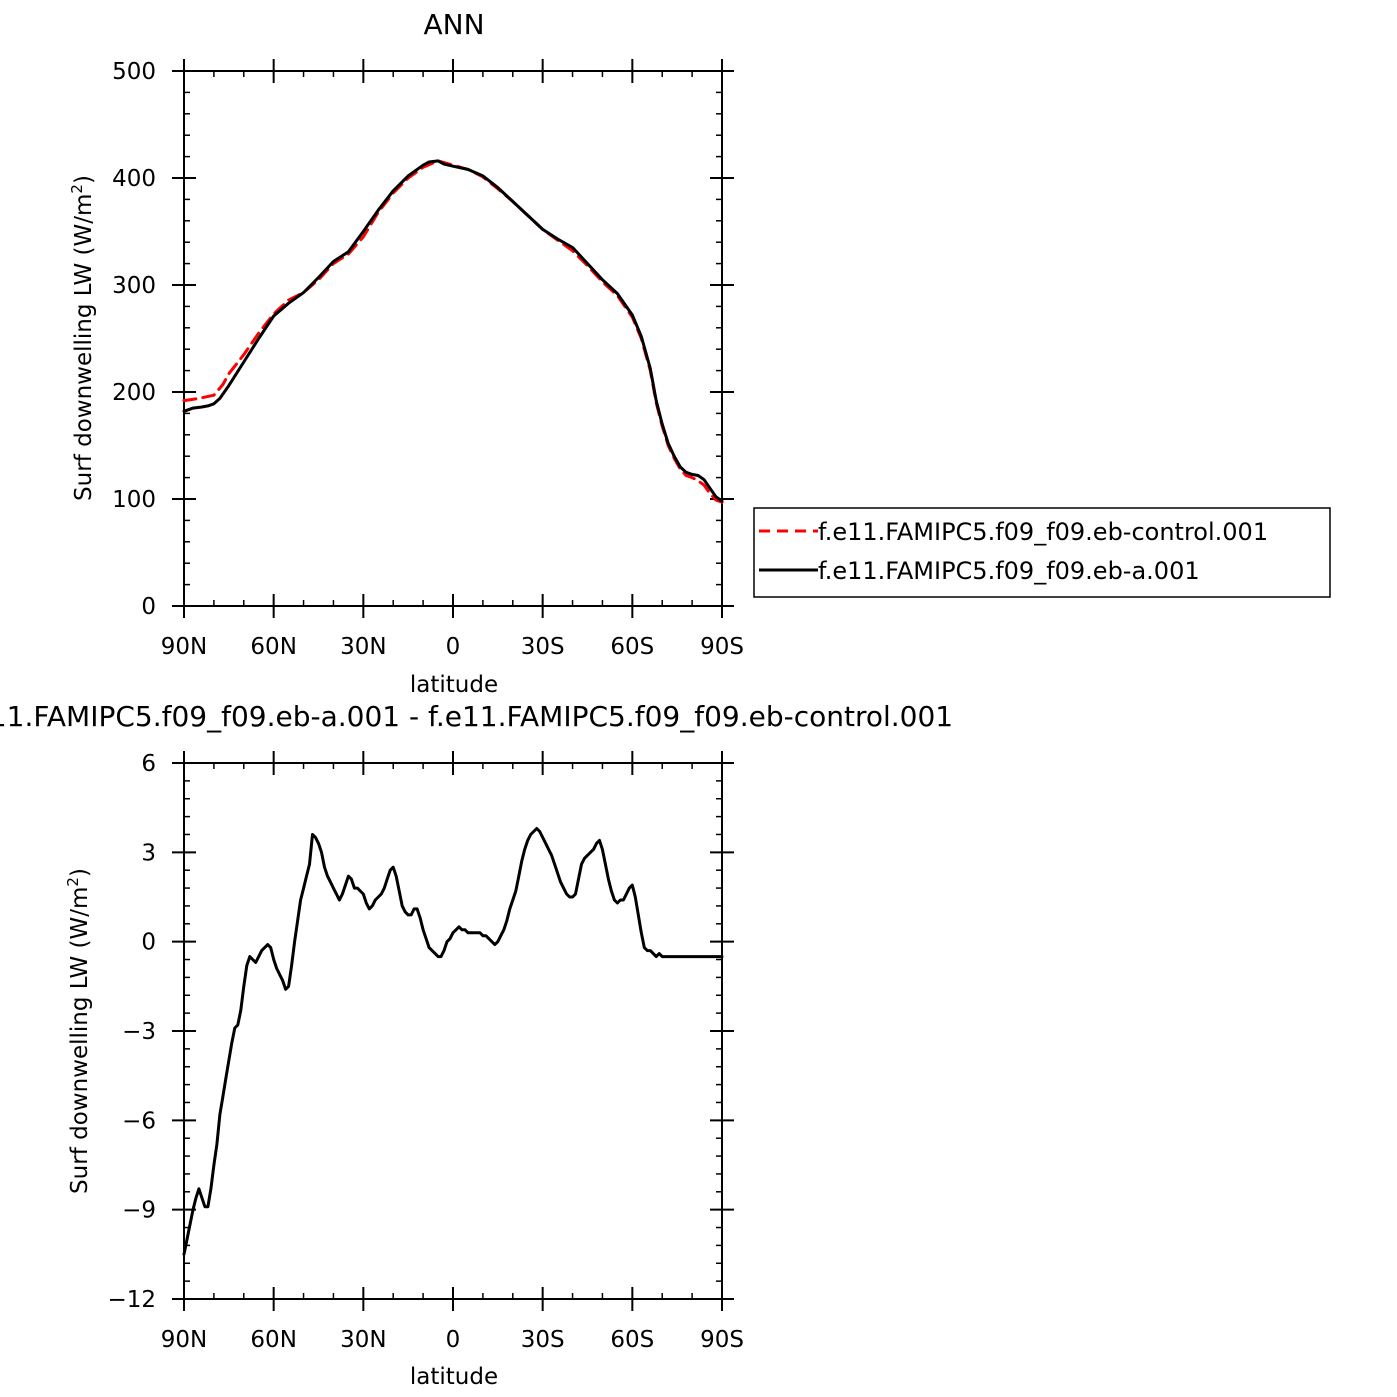 Image resolution: width=1397 pixels, height=1397 pixels. What do you see at coordinates (453, 24) in the screenshot?
I see `top-chart-title: ANN` at bounding box center [453, 24].